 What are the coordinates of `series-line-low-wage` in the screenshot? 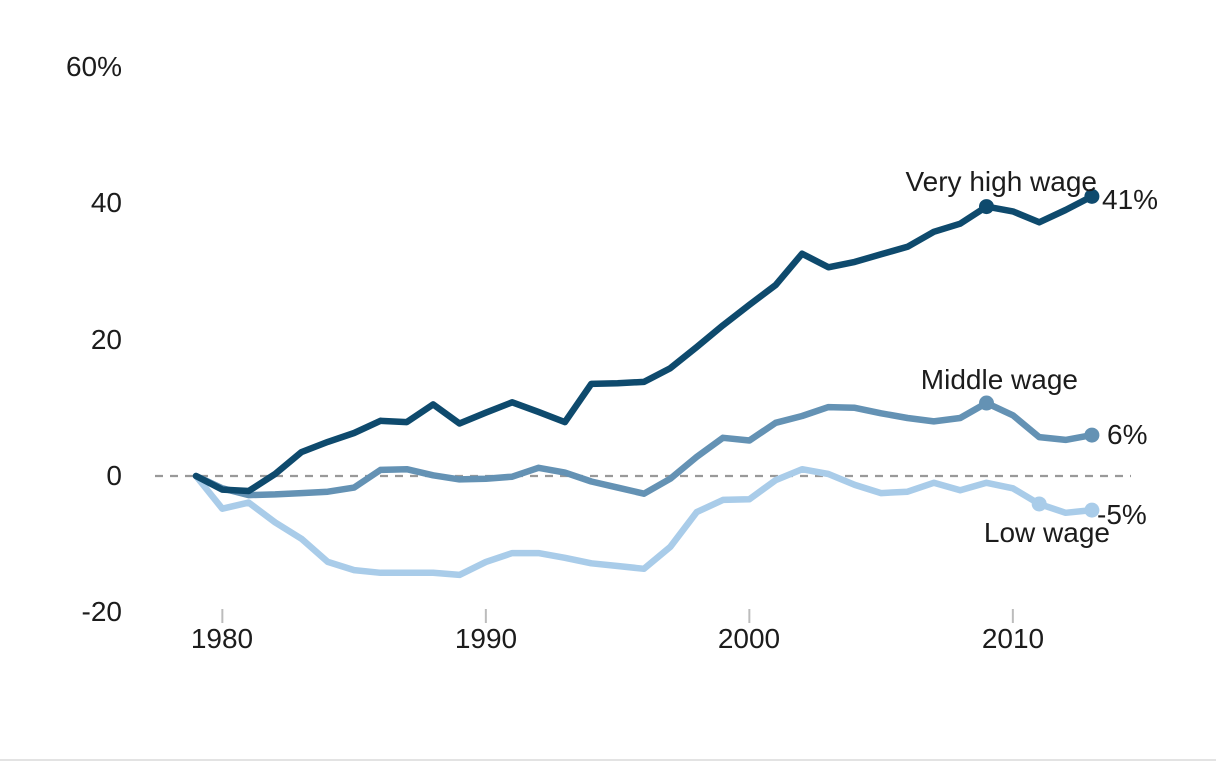 It's located at (644, 522).